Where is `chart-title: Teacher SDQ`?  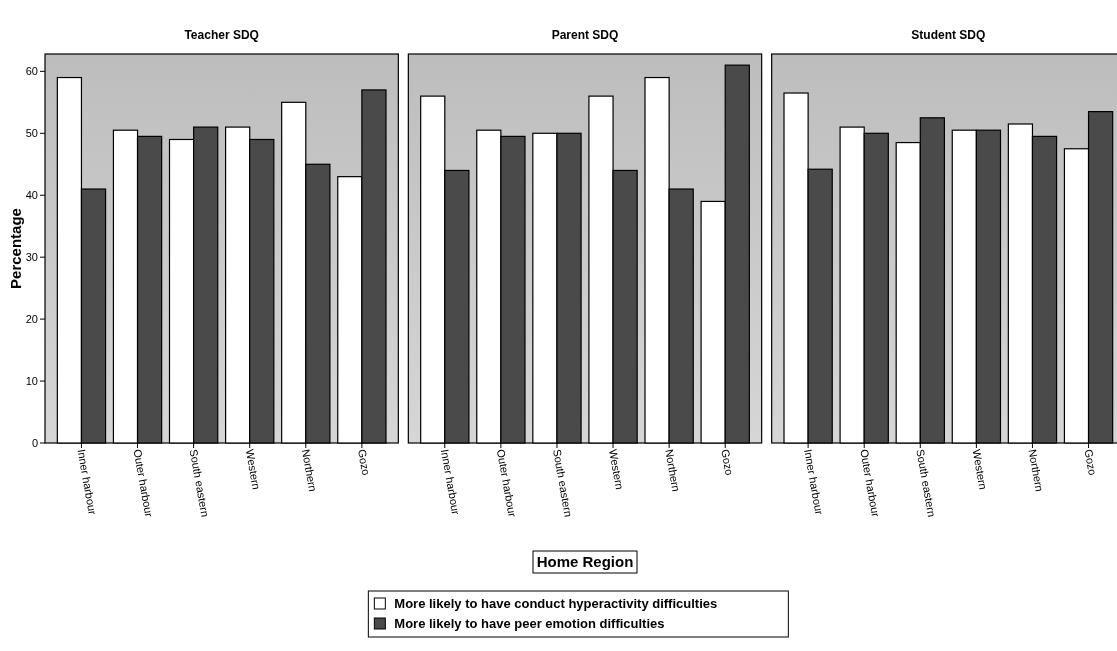
chart-title: Teacher SDQ is located at coordinates (221, 35).